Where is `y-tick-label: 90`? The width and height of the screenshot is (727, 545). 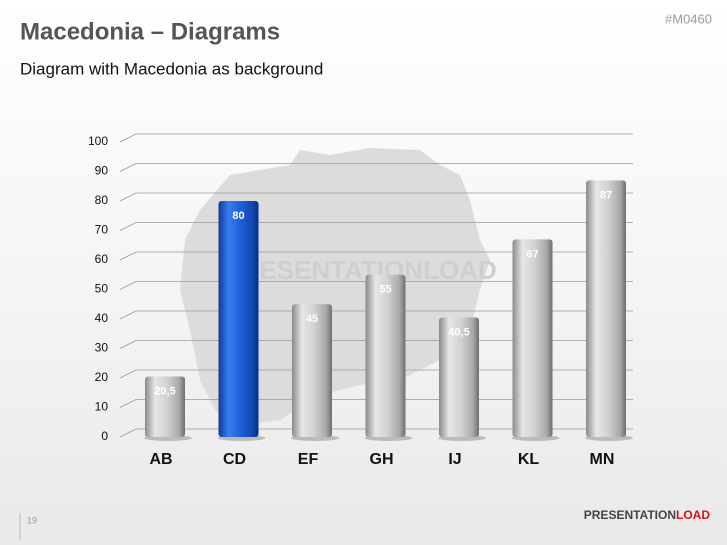 y-tick-label: 90 is located at coordinates (102, 171).